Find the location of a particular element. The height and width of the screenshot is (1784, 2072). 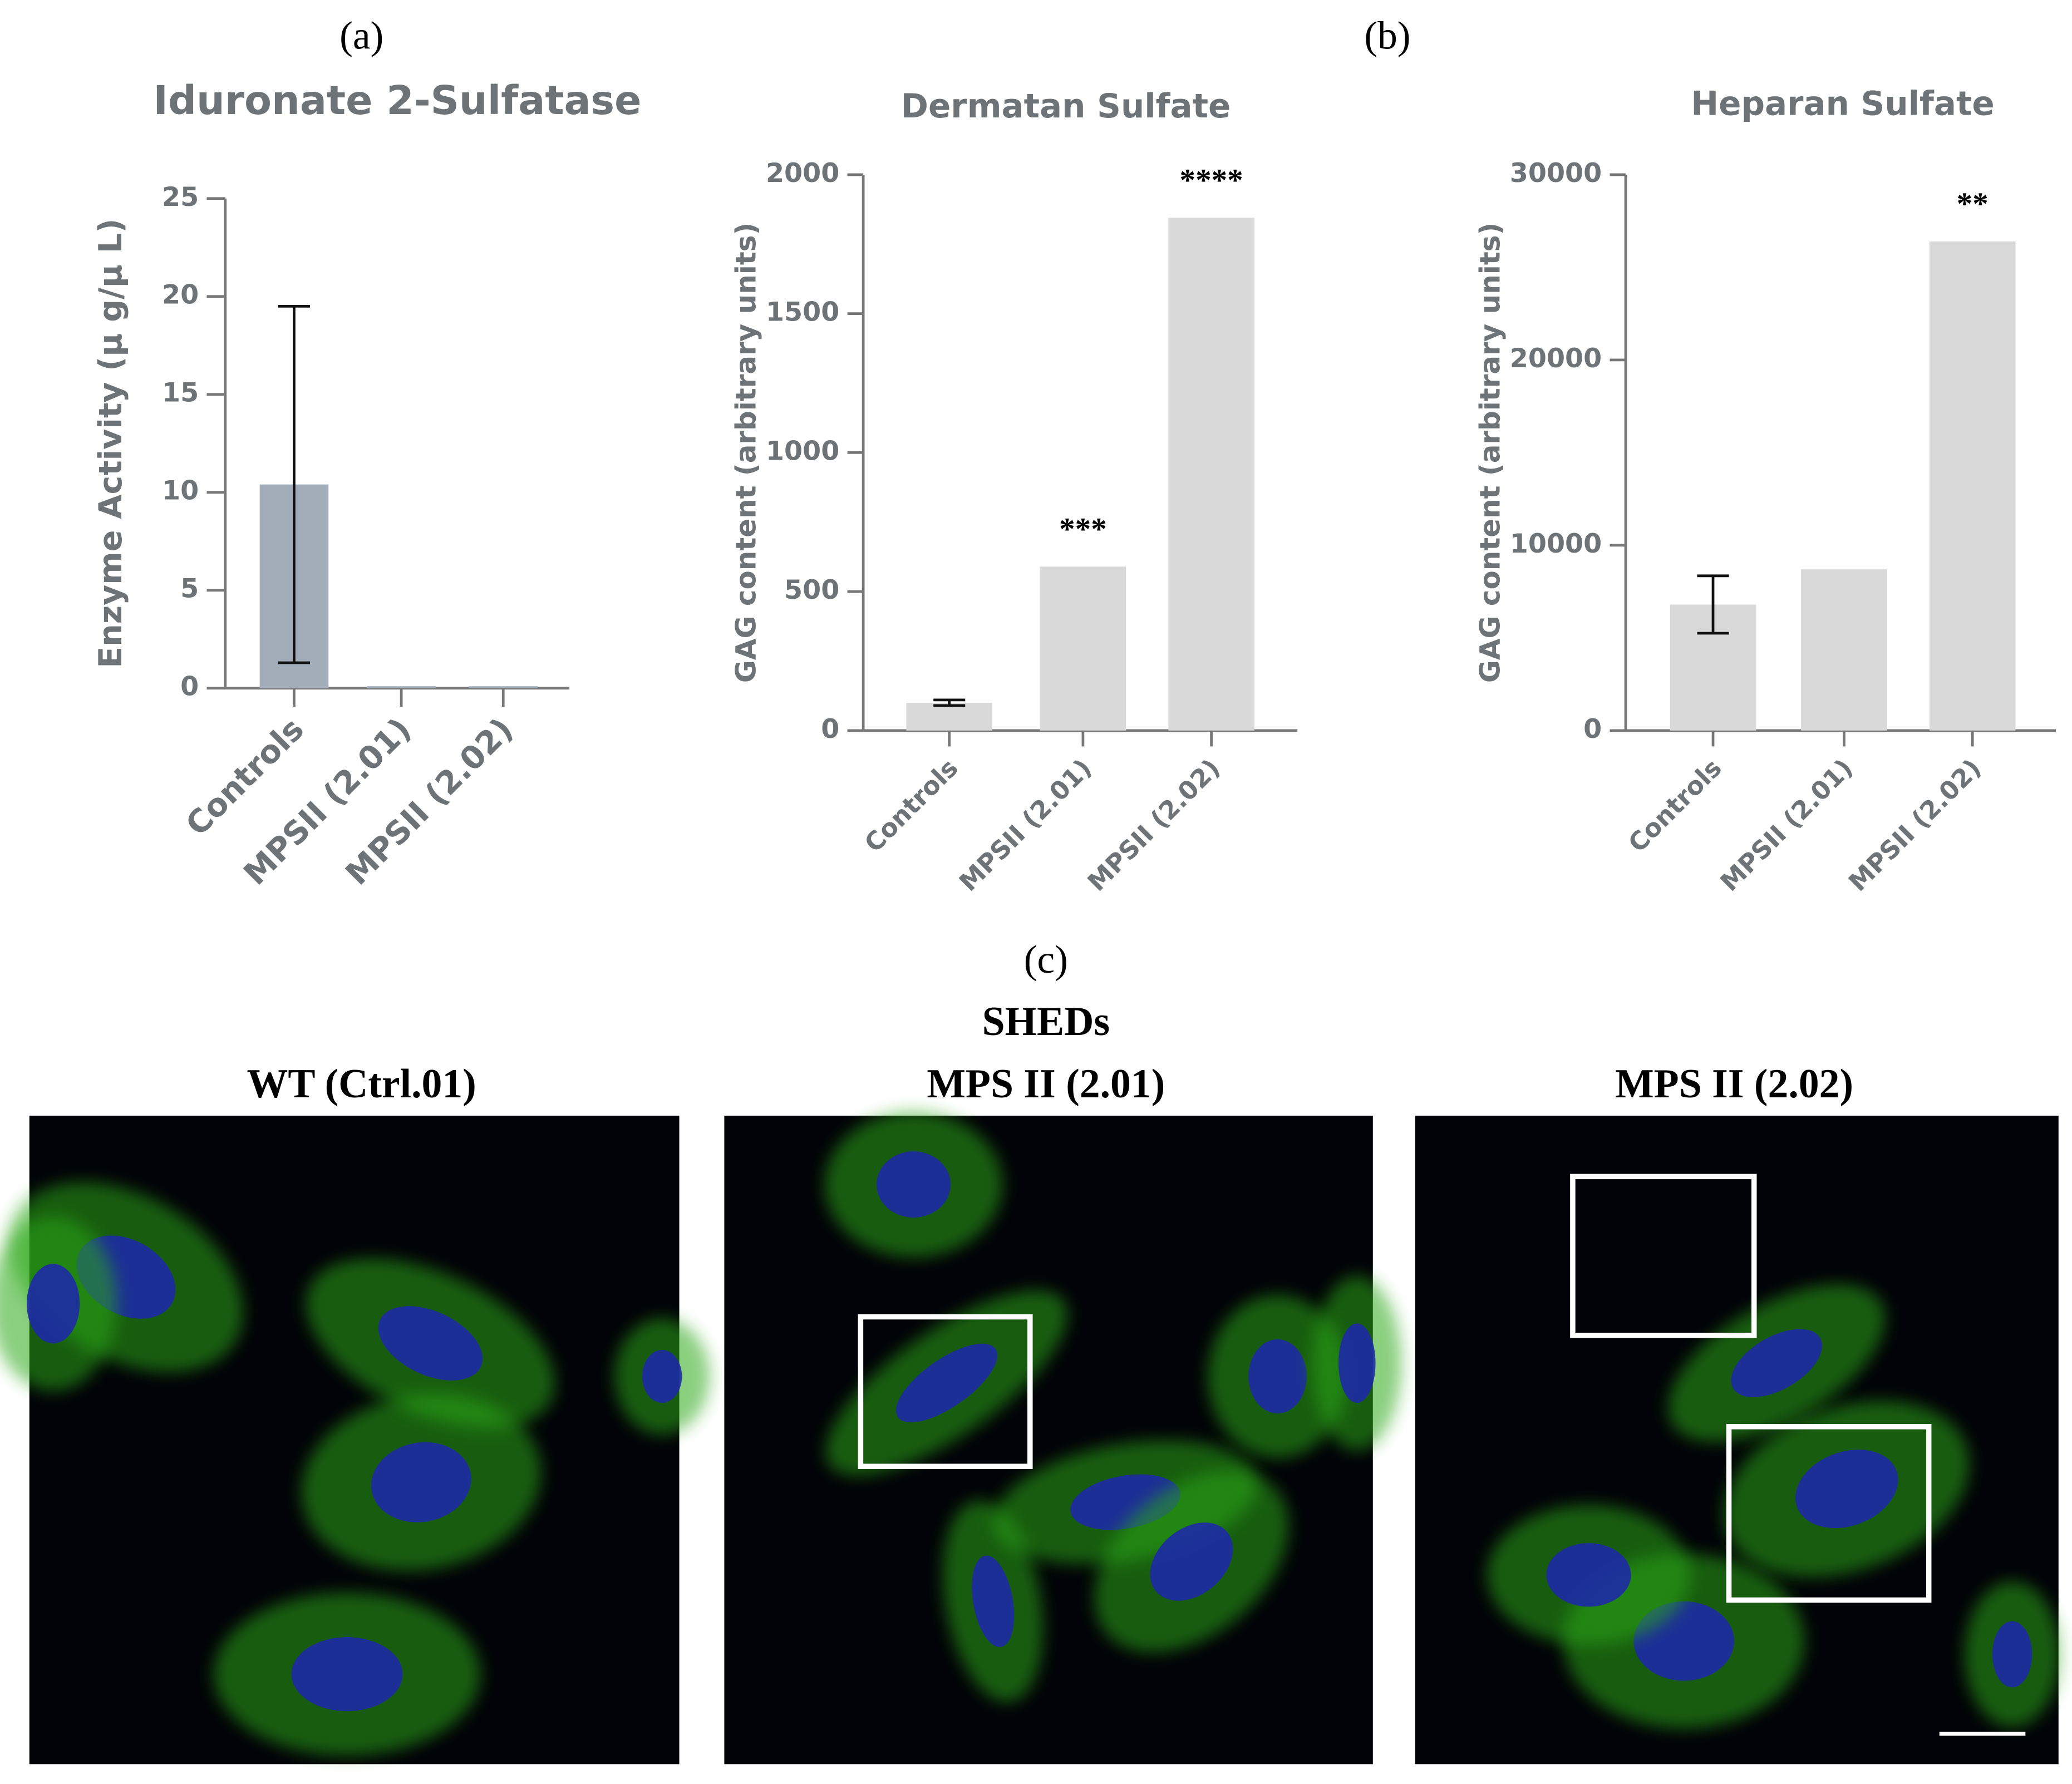

chart-title: Iduronate 2-Sulfatase is located at coordinates (397, 100).